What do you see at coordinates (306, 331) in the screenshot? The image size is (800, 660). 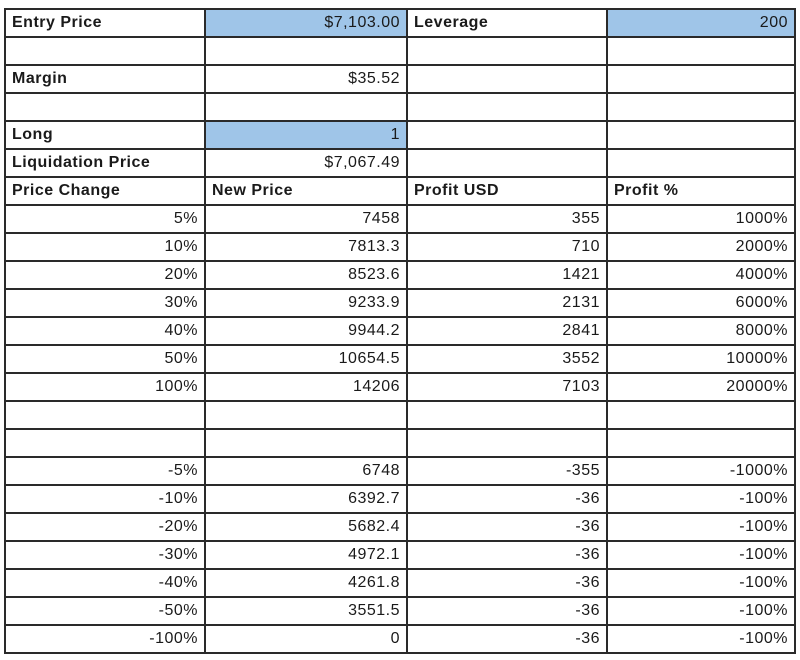 I see `new-price-cell: 9944.2` at bounding box center [306, 331].